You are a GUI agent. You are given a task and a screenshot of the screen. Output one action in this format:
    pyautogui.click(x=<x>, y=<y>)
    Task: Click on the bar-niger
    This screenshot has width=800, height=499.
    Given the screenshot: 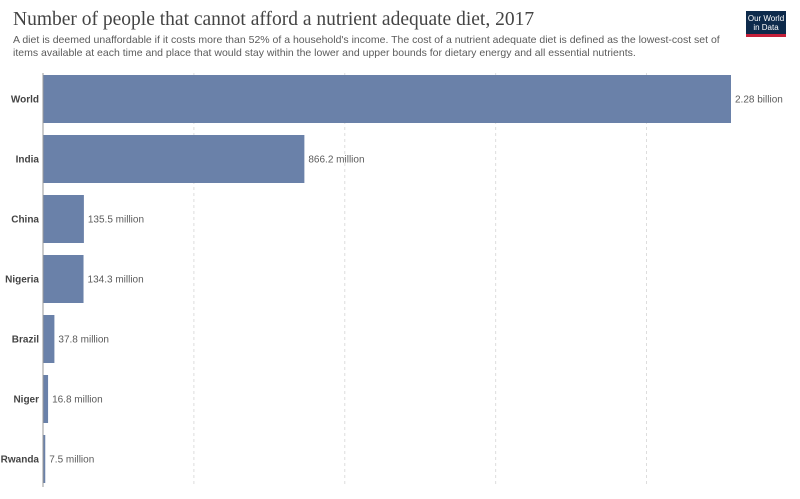 What is the action you would take?
    pyautogui.click(x=46, y=399)
    